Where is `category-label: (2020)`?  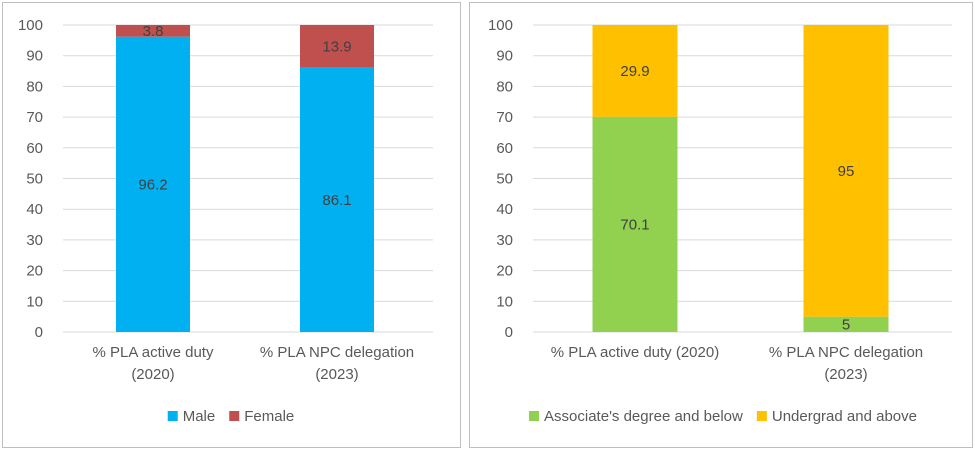
category-label: (2020) is located at coordinates (152, 374).